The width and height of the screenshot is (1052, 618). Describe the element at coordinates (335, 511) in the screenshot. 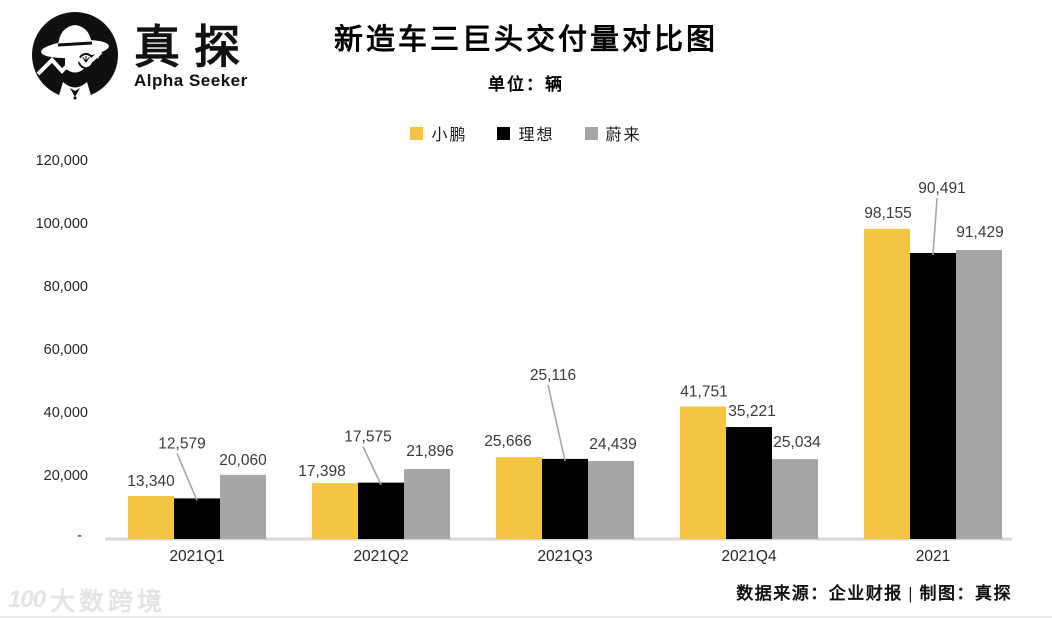

I see `bar-小鹏-2021Q2` at that location.